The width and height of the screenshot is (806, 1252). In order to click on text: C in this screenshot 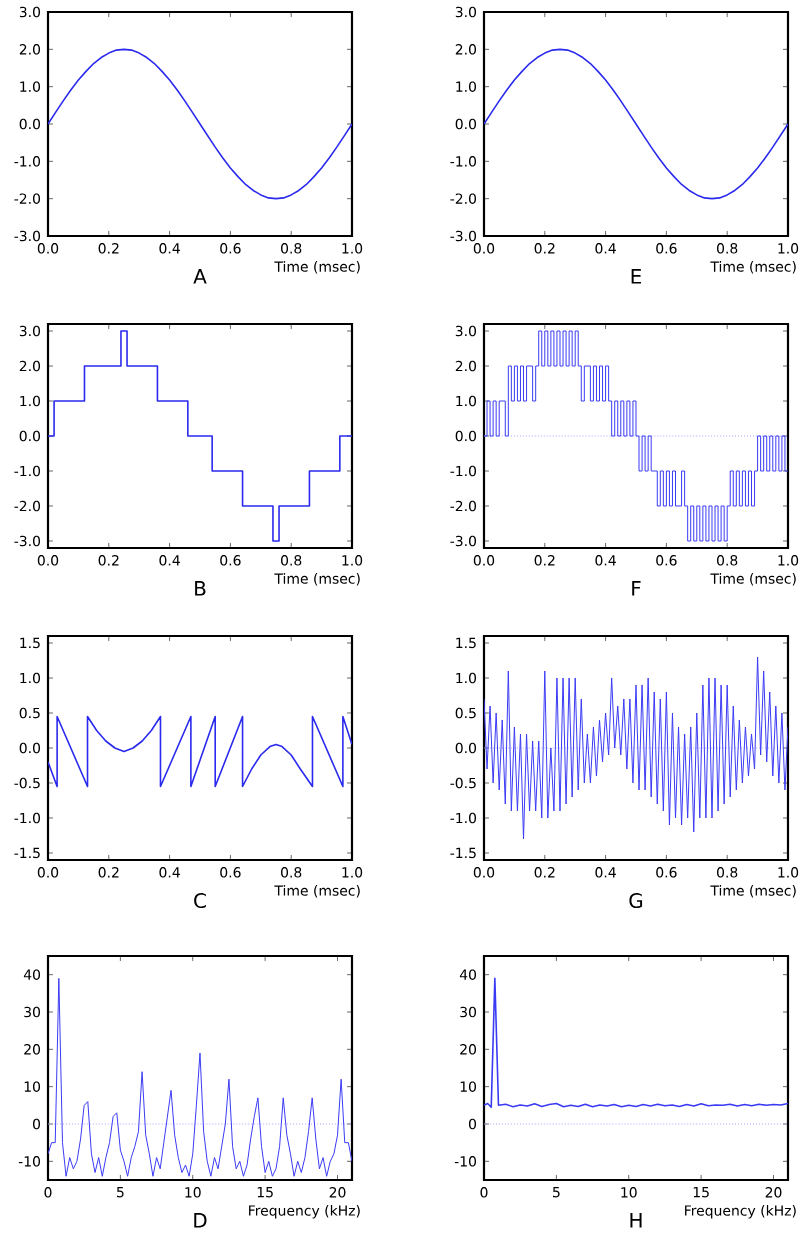, I will do `click(200, 901)`.